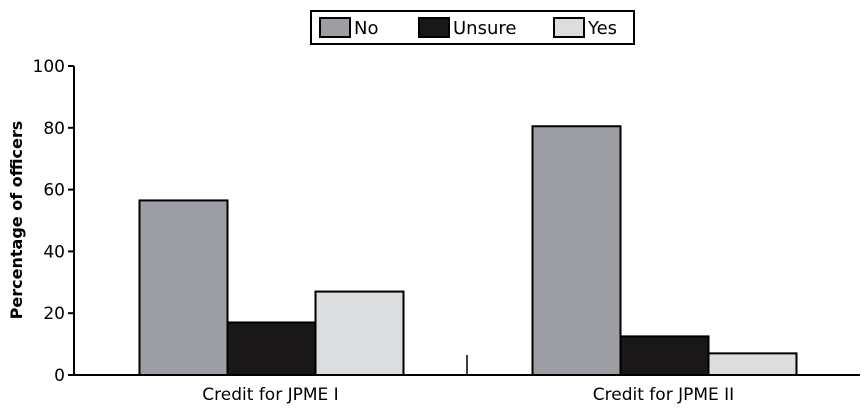 This screenshot has height=408, width=865. Describe the element at coordinates (434, 27) in the screenshot. I see `legend-swatch-unsure` at that location.